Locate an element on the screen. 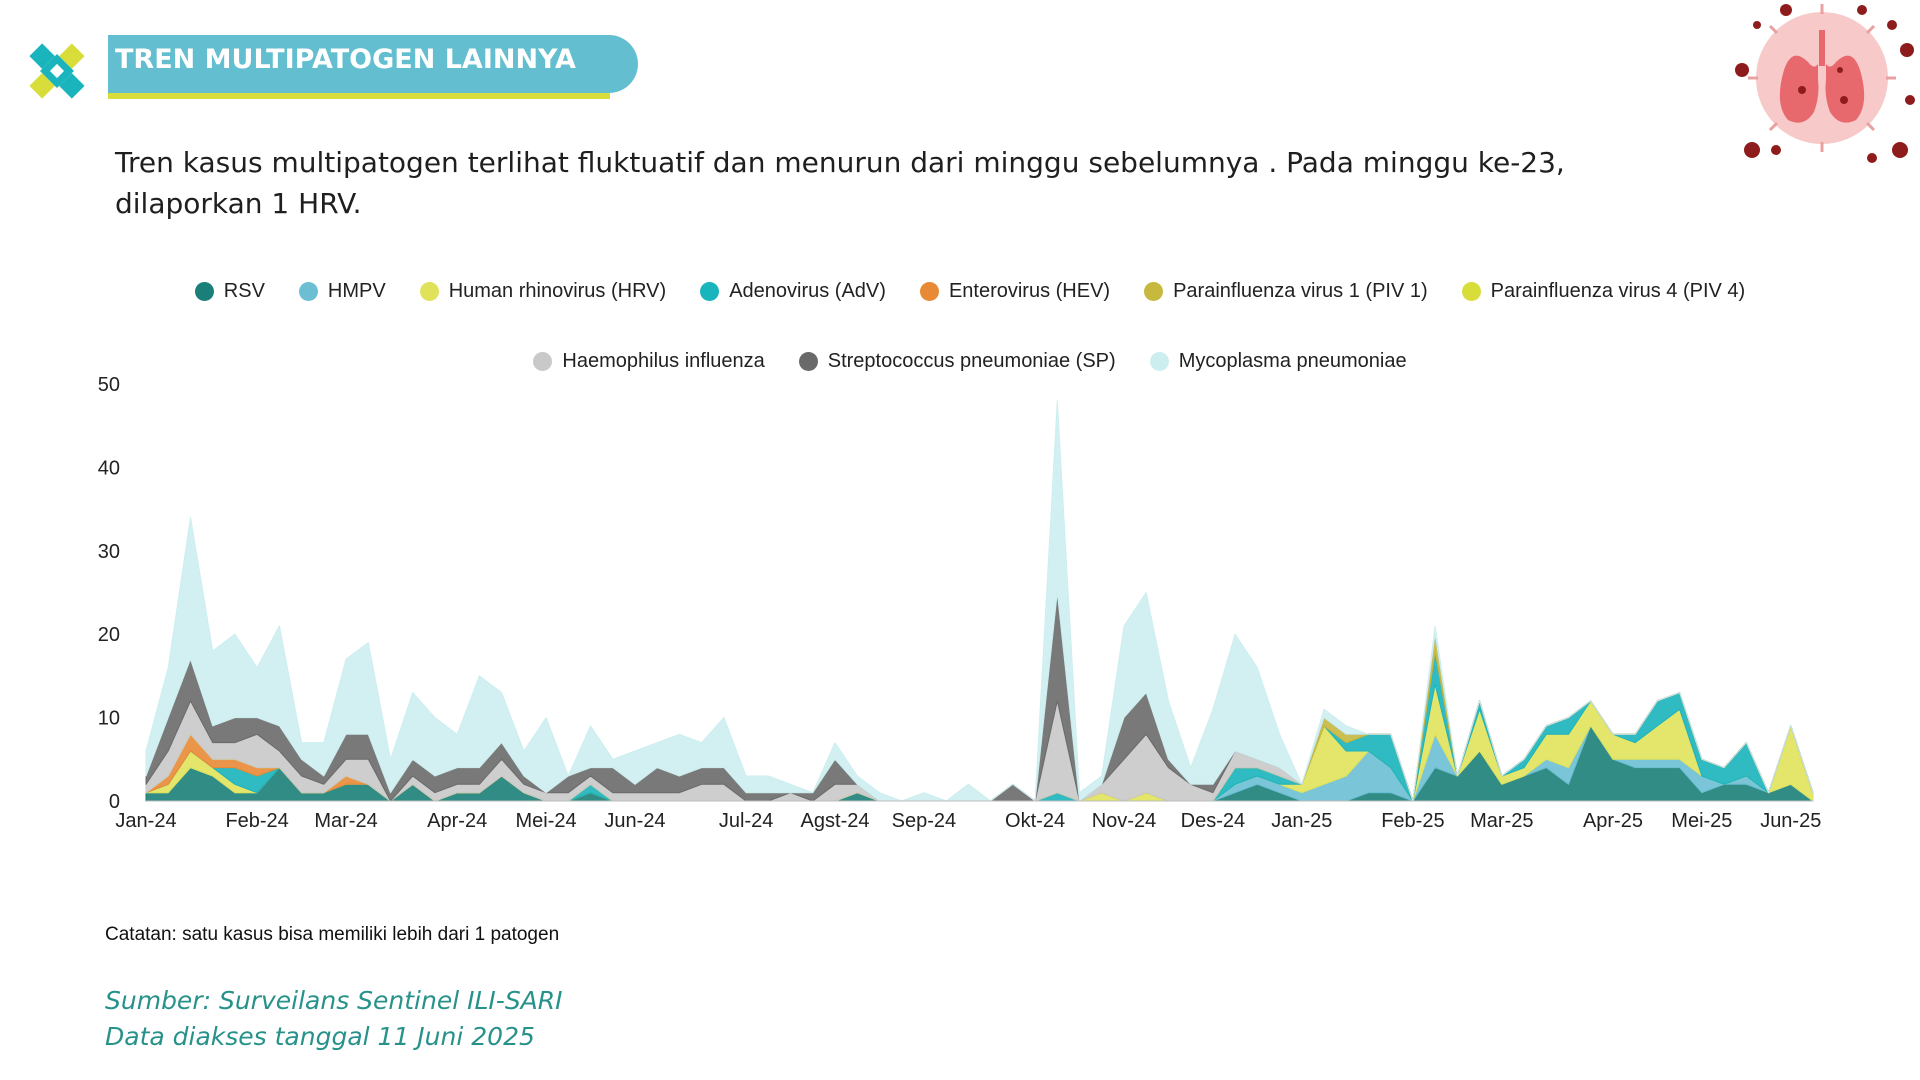 This screenshot has width=1920, height=1080. legend-item: Parainfluenza virus 4 (PIV 4) is located at coordinates (1603, 291).